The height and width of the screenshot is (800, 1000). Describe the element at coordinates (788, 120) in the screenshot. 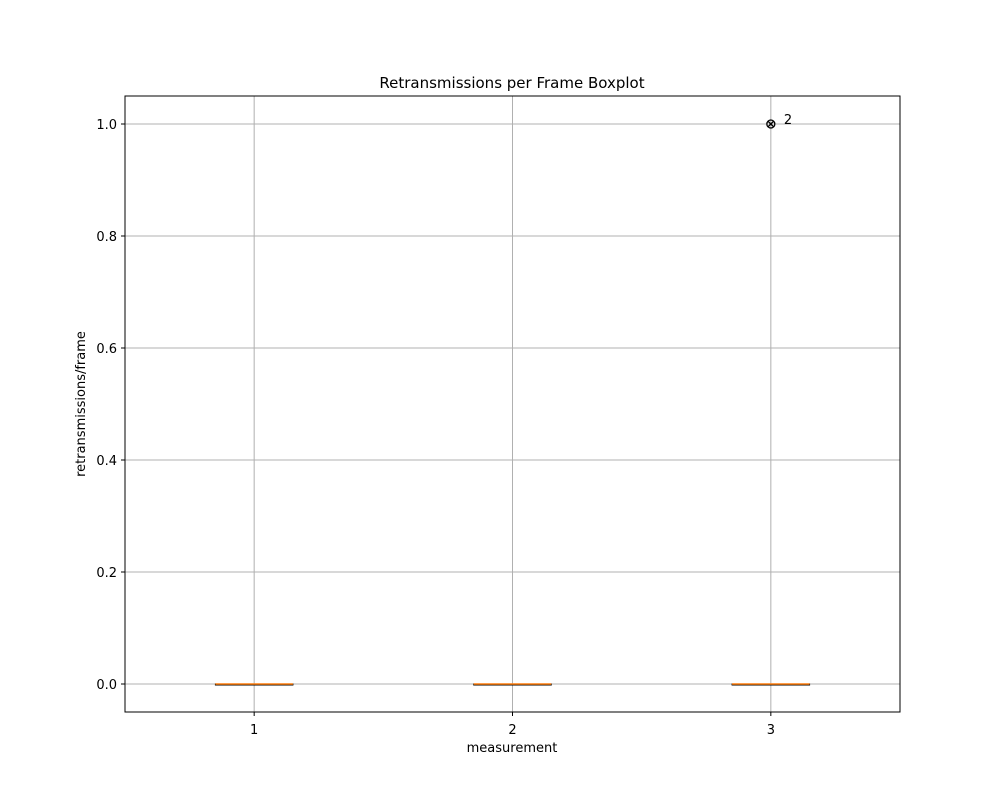

I see `outlier-label: 2` at that location.